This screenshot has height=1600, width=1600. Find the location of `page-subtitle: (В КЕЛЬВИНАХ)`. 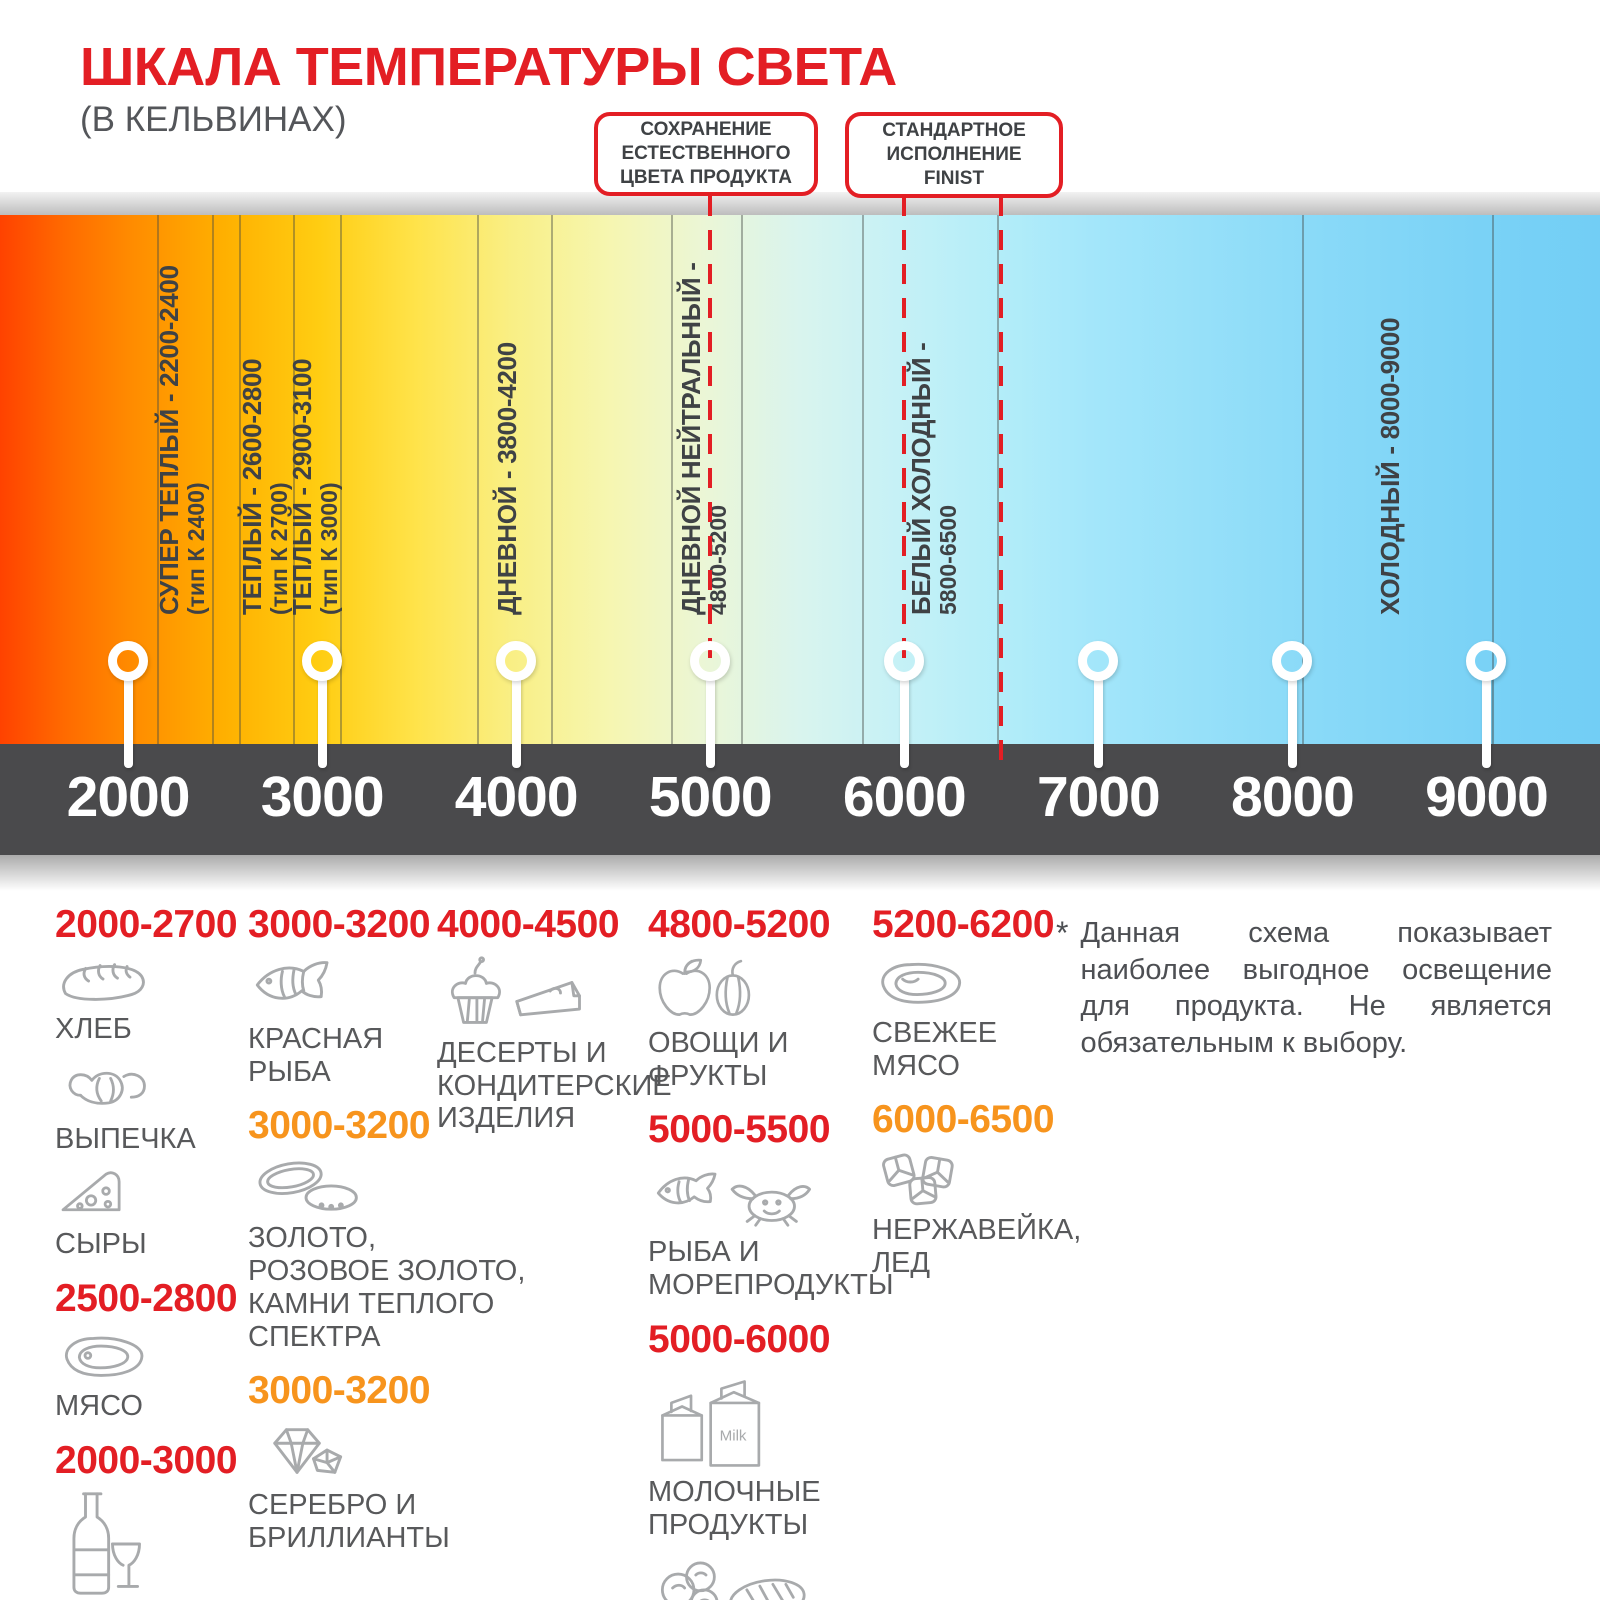

page-subtitle: (В КЕЛЬВИНАХ) is located at coordinates (213, 119).